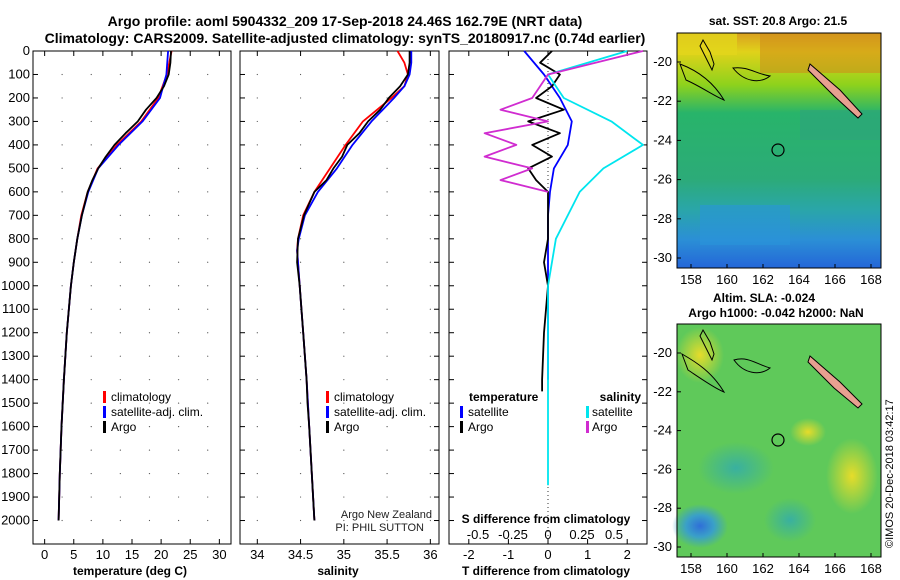  Describe the element at coordinates (545, 534) in the screenshot. I see `s-difference-tick-labels: -0.5 -0.25 0 0.25 0.5` at that location.